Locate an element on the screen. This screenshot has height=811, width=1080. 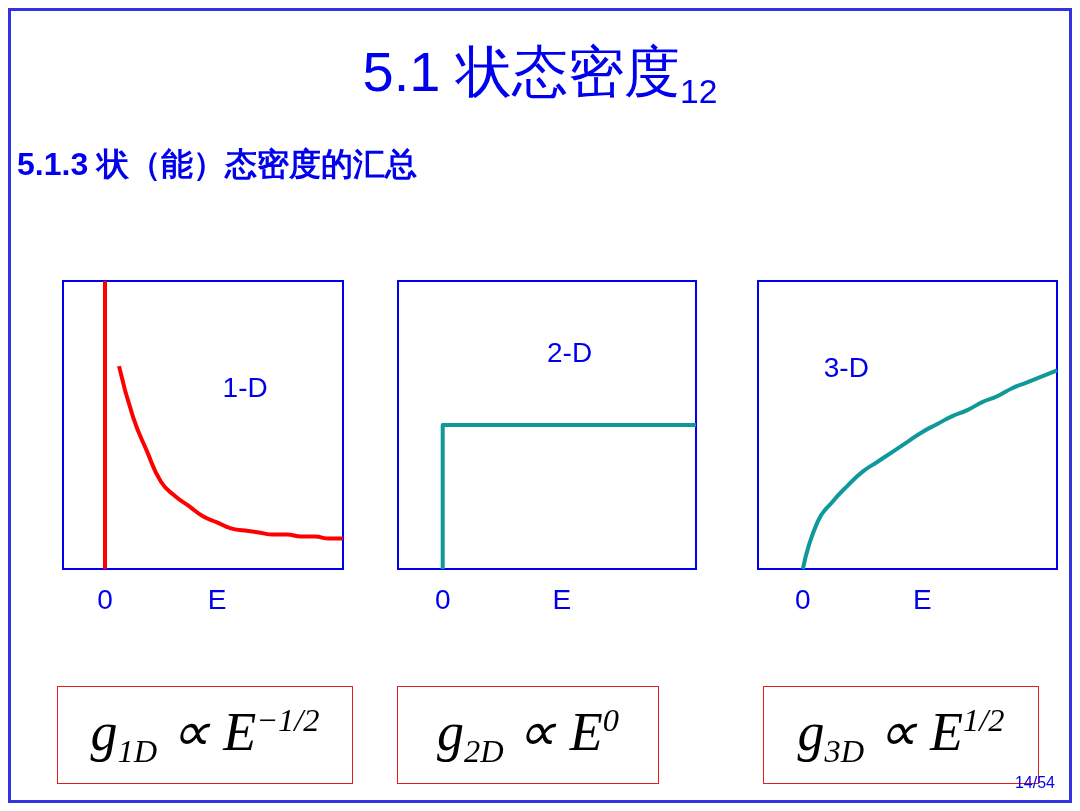
text: g$_{1D}$ ∝ E$^{−1/2}$ is located at coordinates (205, 735).